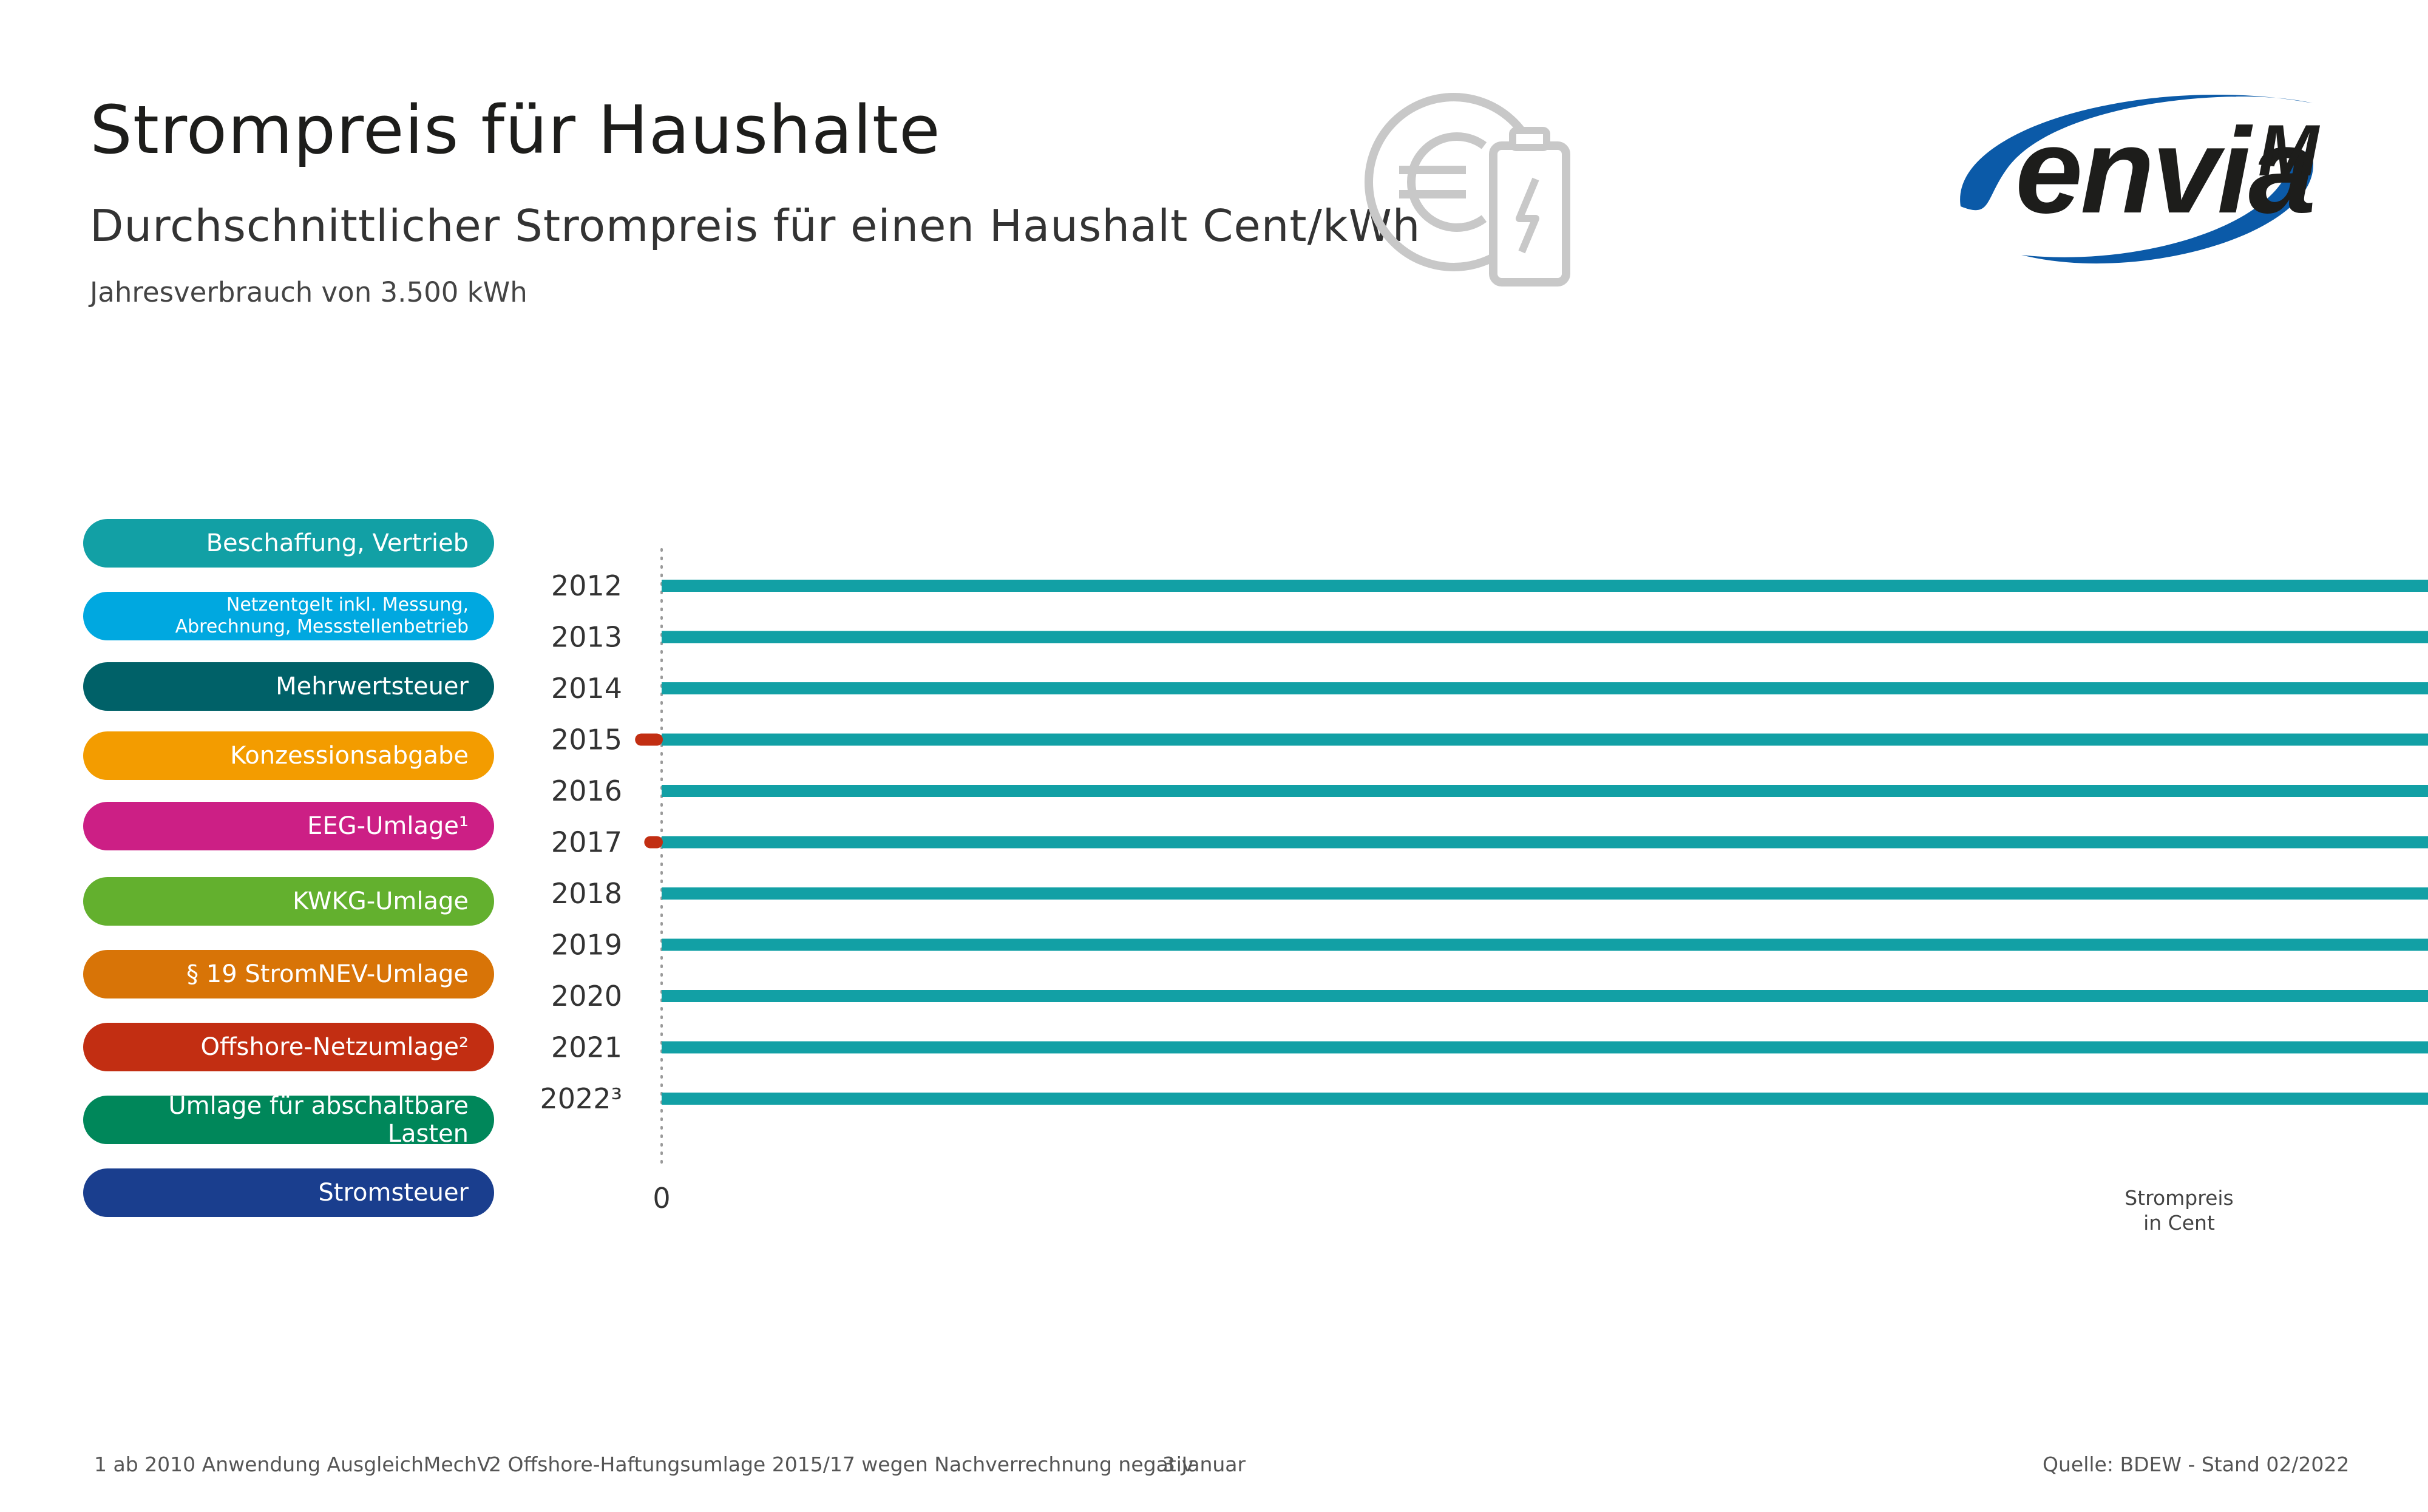  I want to click on year-label: 2013, so click(586, 638).